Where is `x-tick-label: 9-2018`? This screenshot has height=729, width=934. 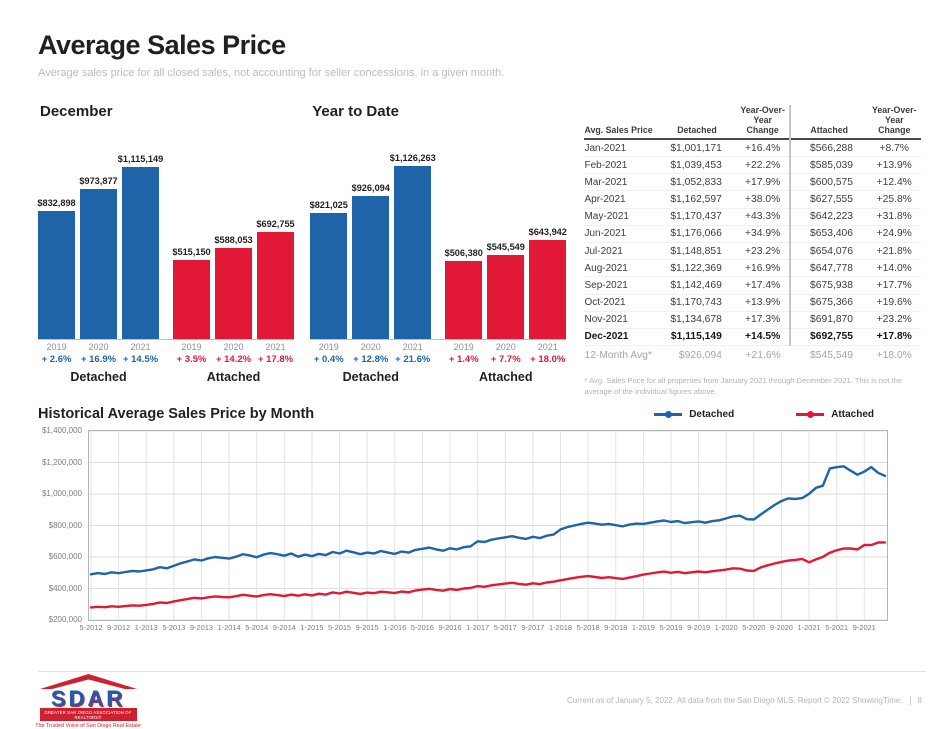
x-tick-label: 9-2018 is located at coordinates (616, 628).